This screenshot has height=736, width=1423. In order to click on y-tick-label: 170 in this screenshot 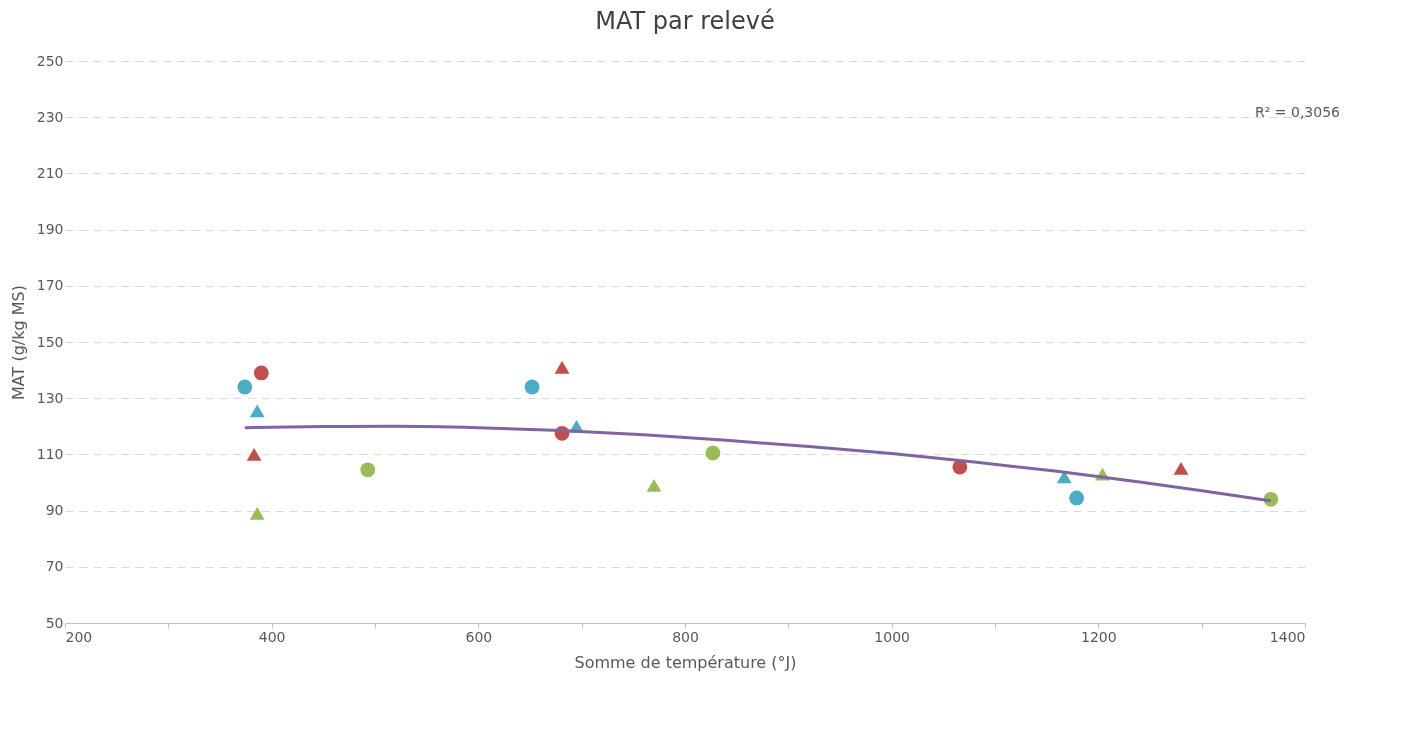, I will do `click(50, 285)`.